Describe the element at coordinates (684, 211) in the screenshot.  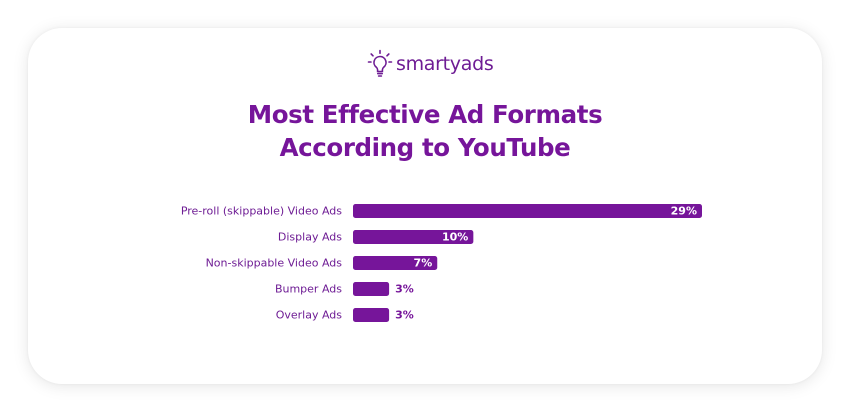
I see `value-label: 29%` at that location.